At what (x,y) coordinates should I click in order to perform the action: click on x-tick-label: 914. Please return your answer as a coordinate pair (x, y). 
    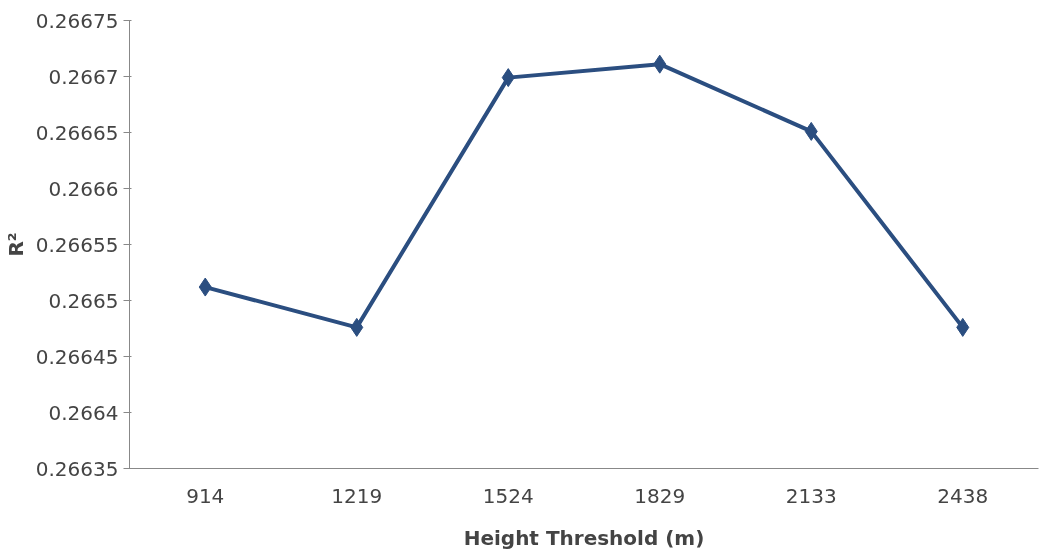
    Looking at the image, I should click on (205, 495).